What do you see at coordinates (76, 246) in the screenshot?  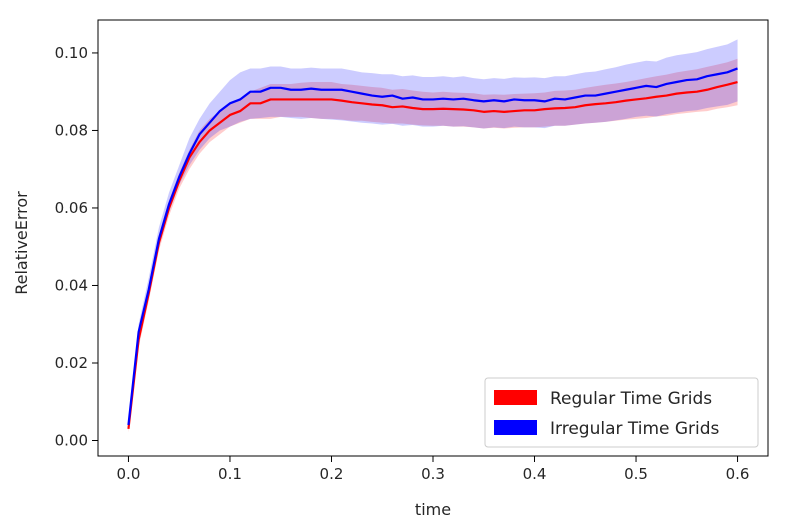 I see `y-axis: 0.00 0.02 0.04 0.06 0.08 0.10` at bounding box center [76, 246].